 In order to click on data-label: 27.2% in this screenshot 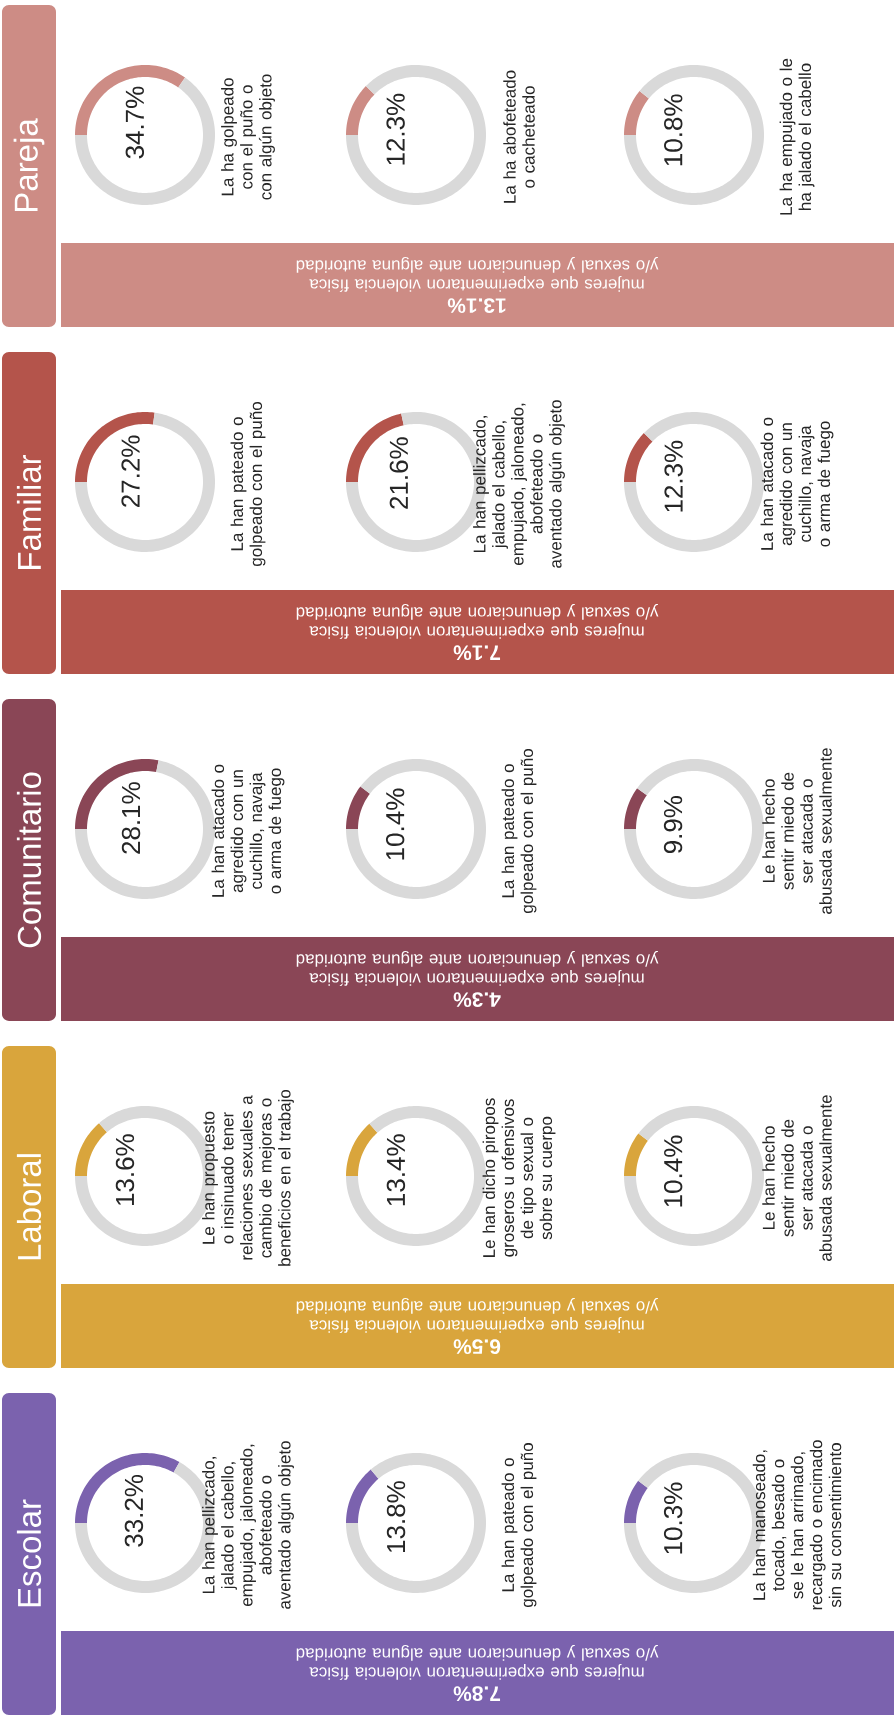, I will do `click(130, 471)`.